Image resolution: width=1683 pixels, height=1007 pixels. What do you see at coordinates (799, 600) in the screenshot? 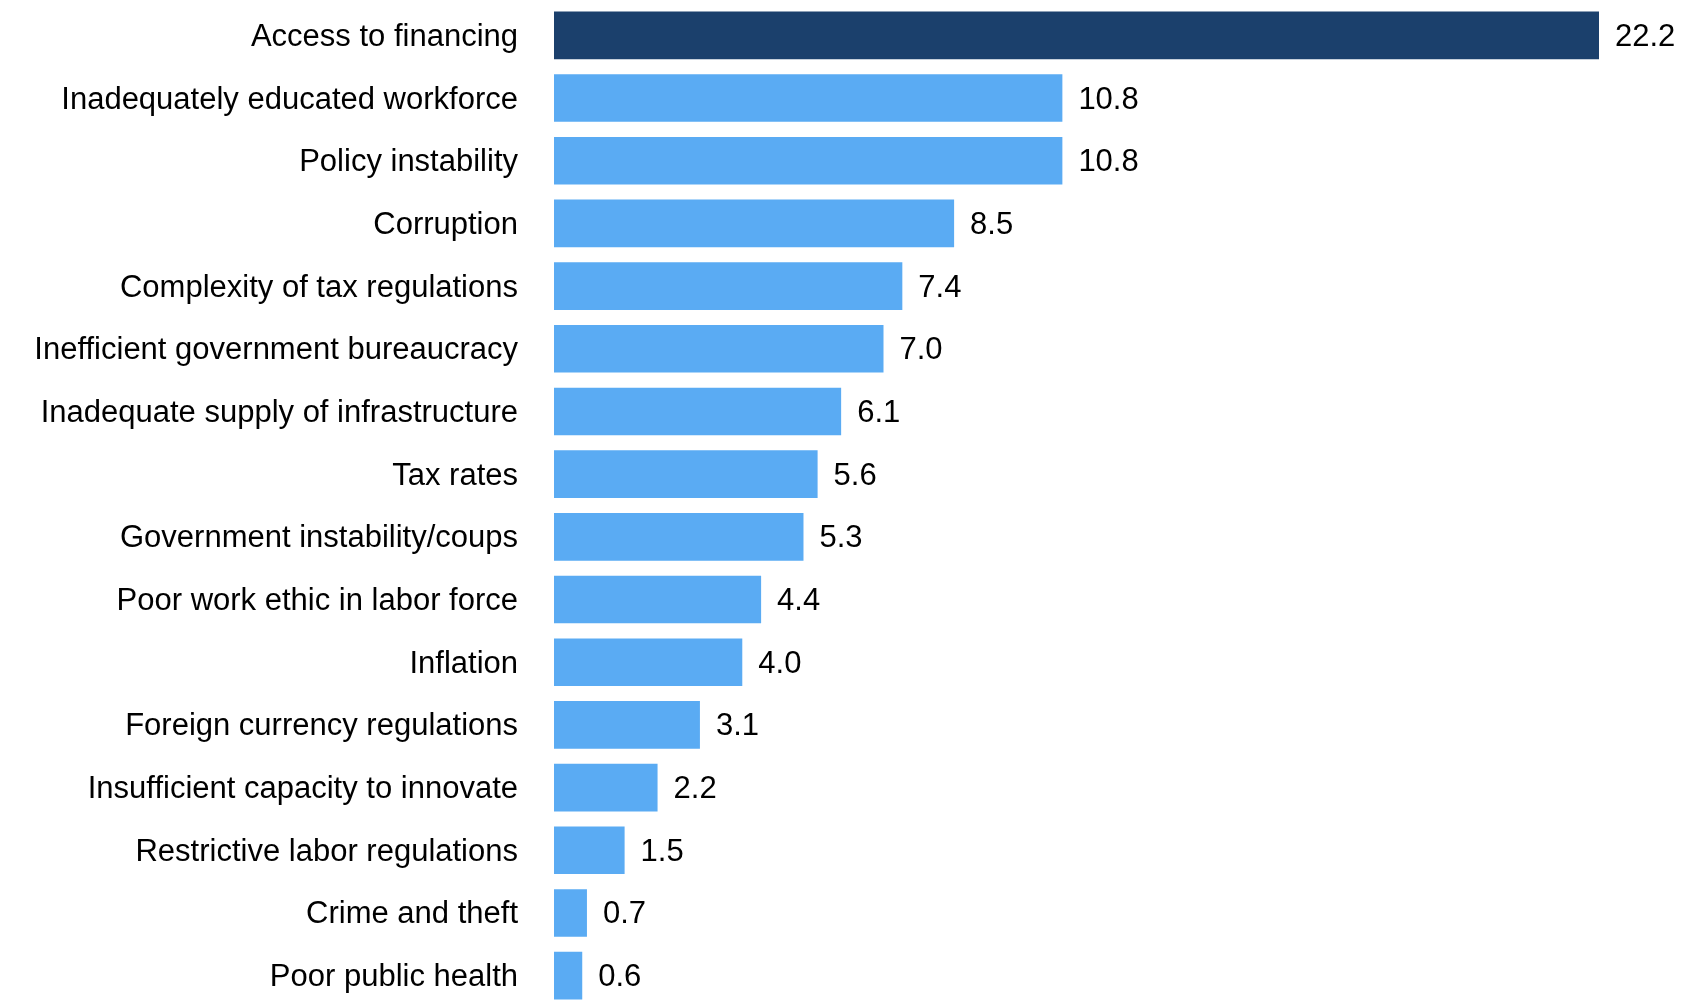
I see `data-label: 4.4` at bounding box center [799, 600].